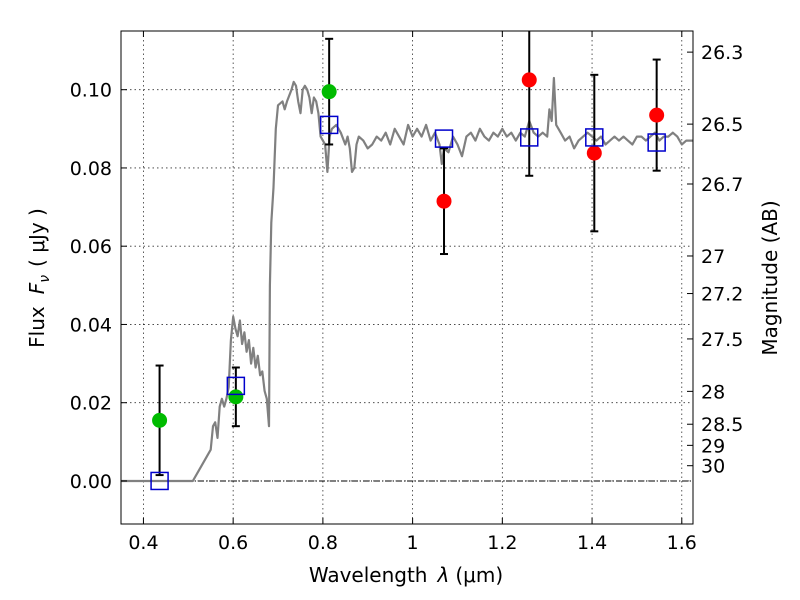 Image resolution: width=800 pixels, height=600 pixels. I want to click on x-tick-label: 1.2, so click(502, 543).